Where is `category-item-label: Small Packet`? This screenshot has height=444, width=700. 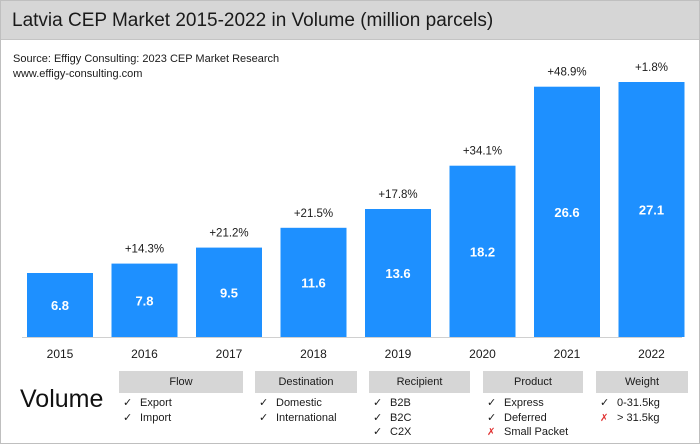
category-item-label: Small Packet is located at coordinates (536, 432).